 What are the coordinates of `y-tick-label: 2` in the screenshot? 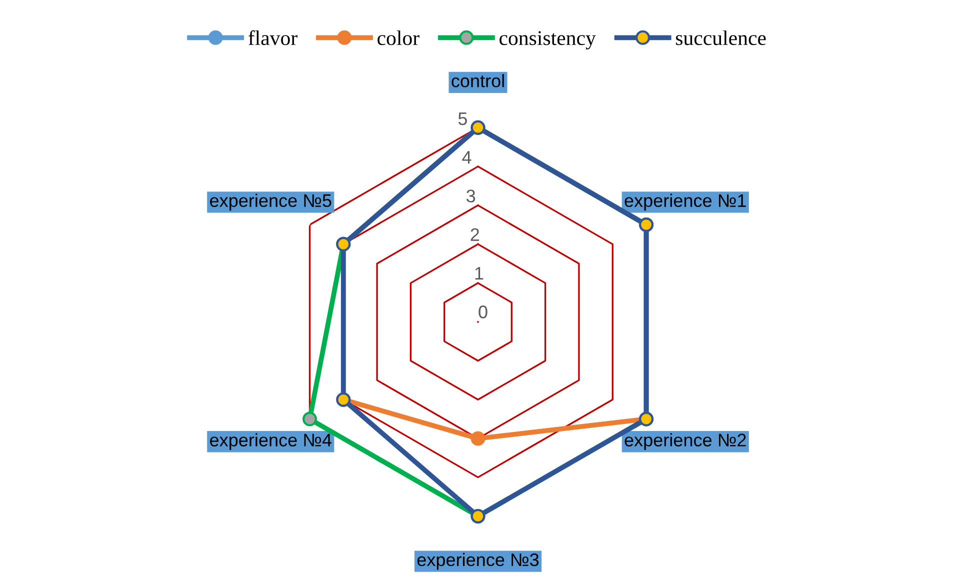 It's located at (475, 234).